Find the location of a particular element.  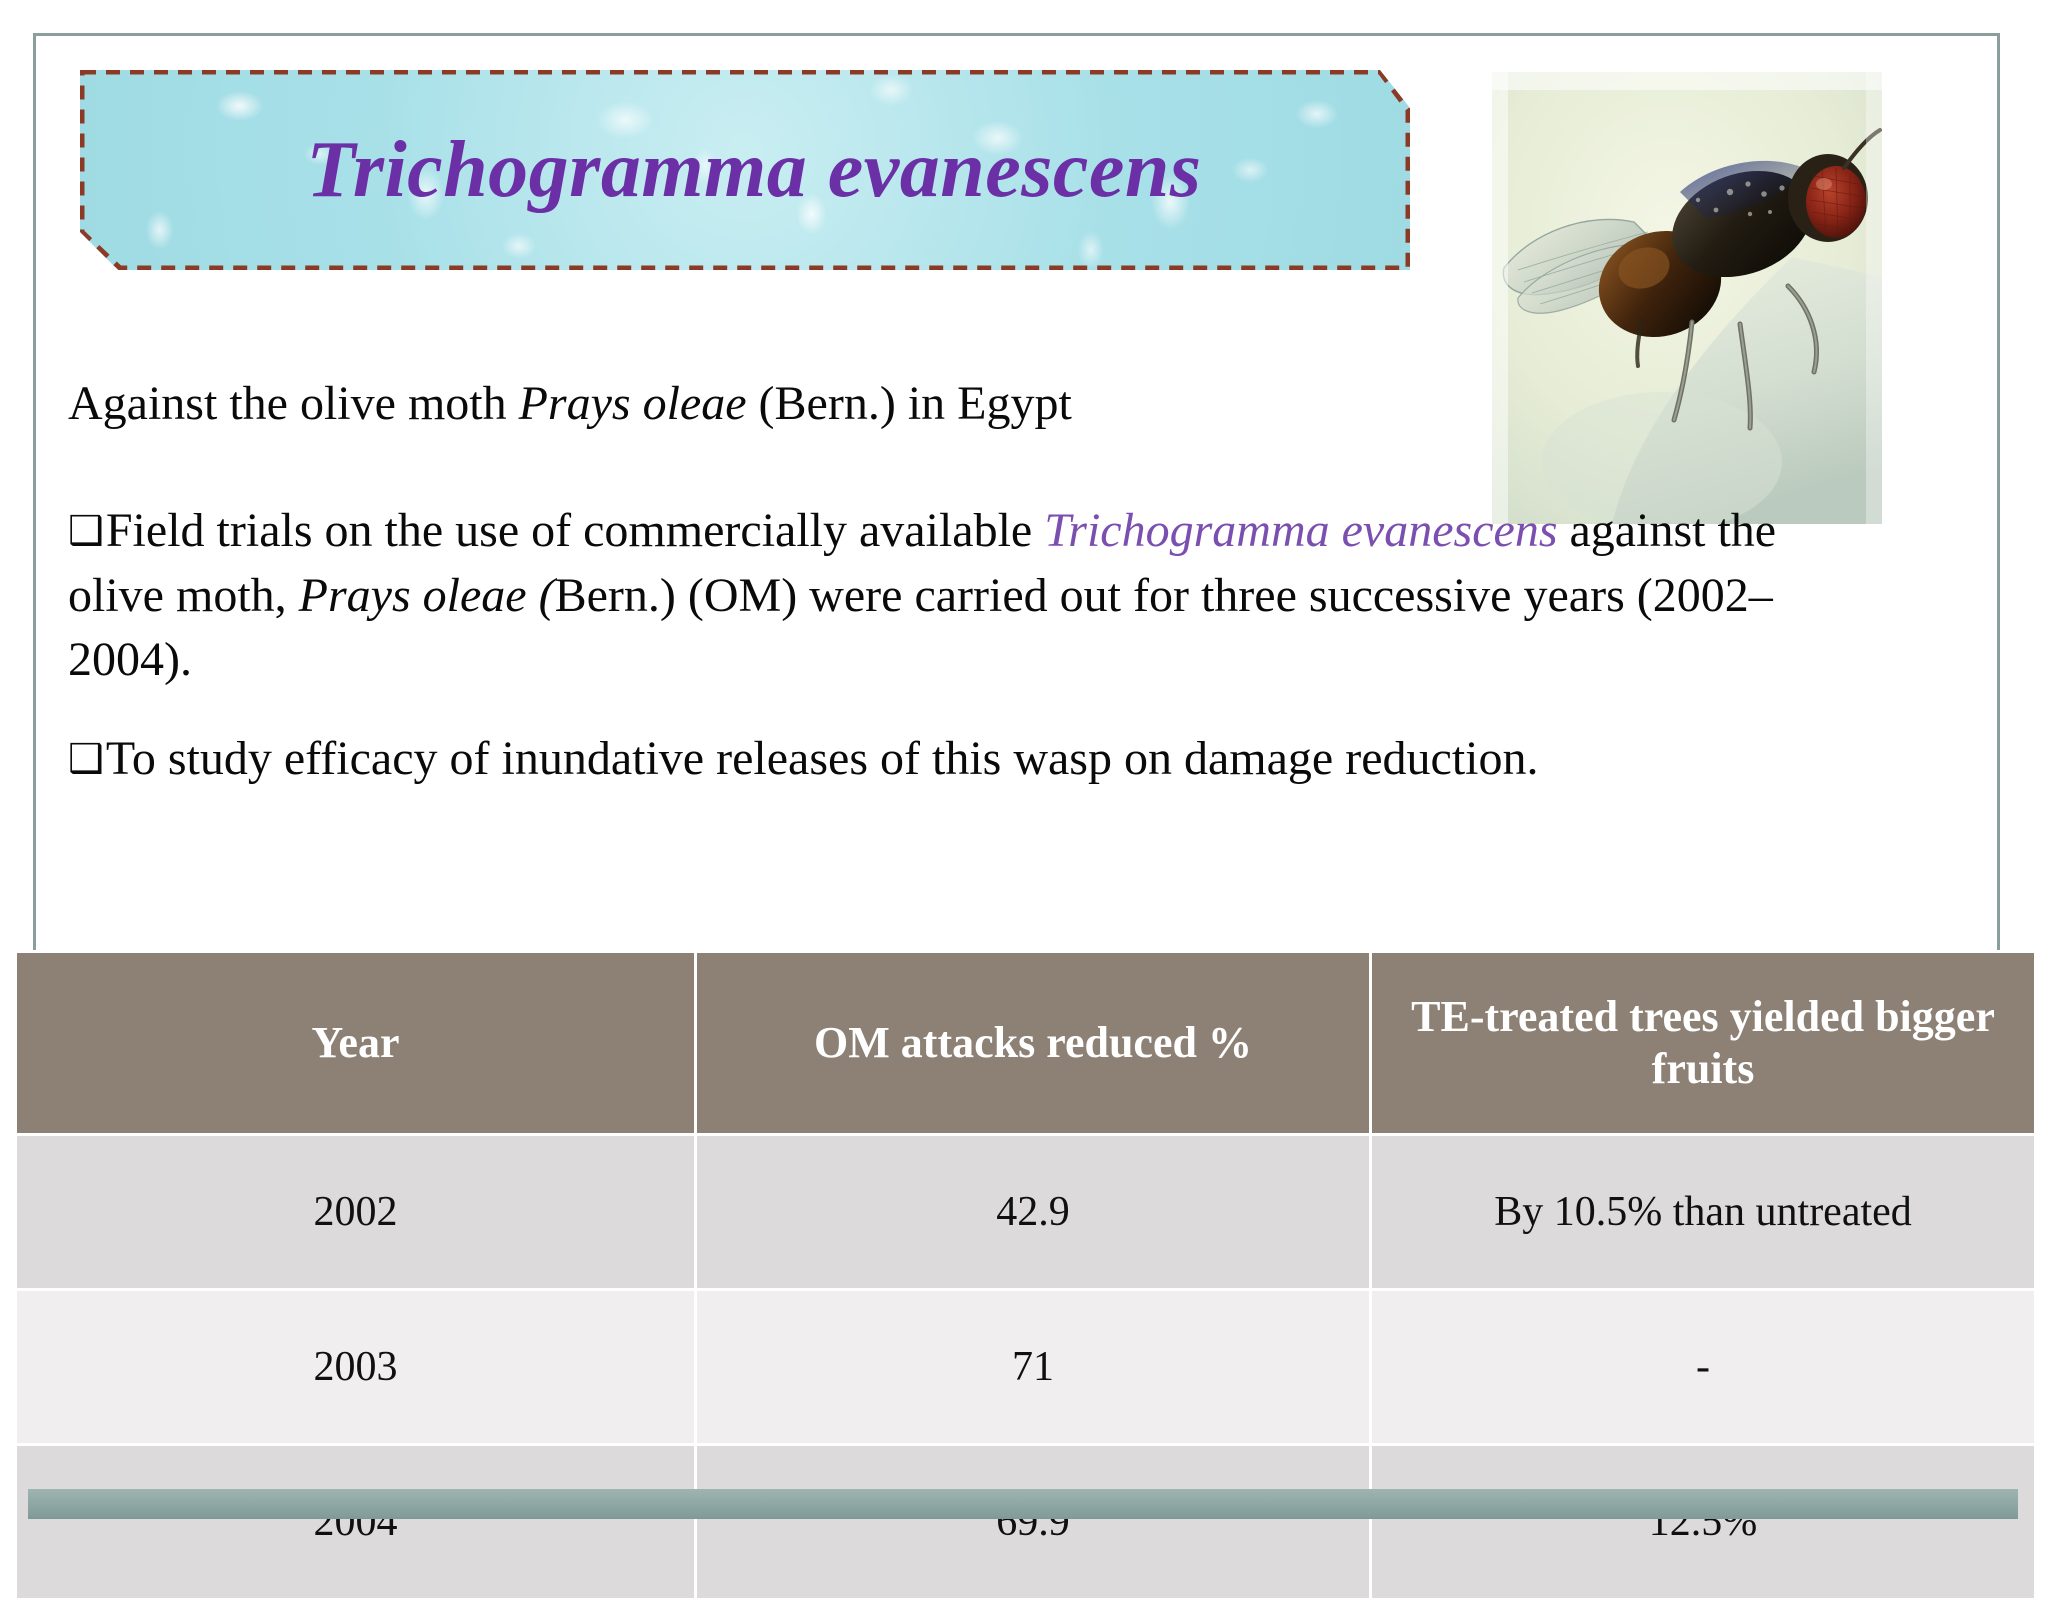

table-row: 2003 71 - is located at coordinates (1025, 1367).